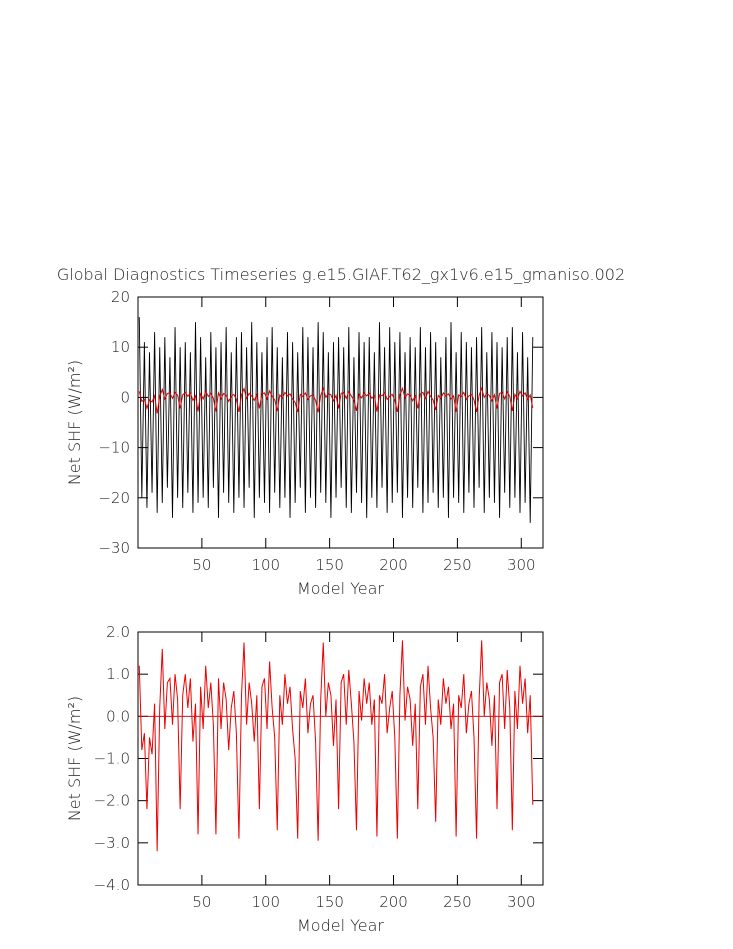 The height and width of the screenshot is (949, 733). Describe the element at coordinates (125, 397) in the screenshot. I see `y-tick-label: 0` at that location.